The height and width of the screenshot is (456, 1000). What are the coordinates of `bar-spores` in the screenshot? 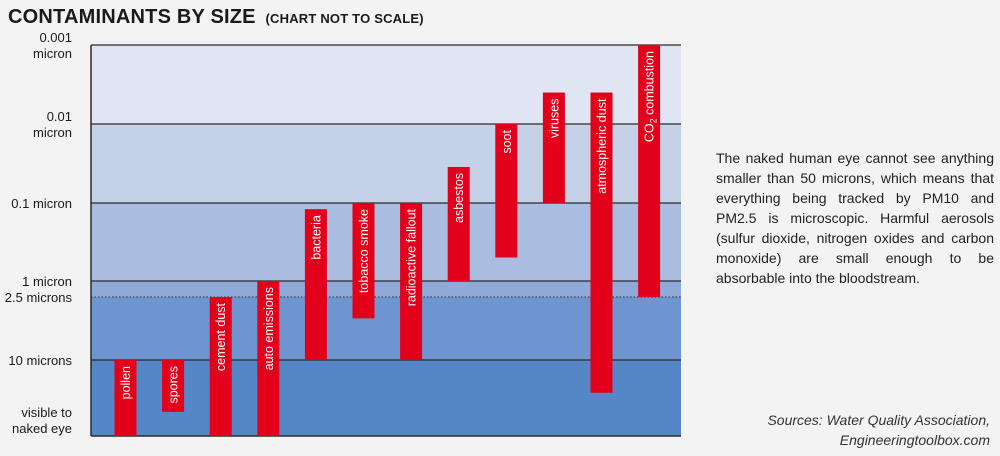 It's located at (173, 386).